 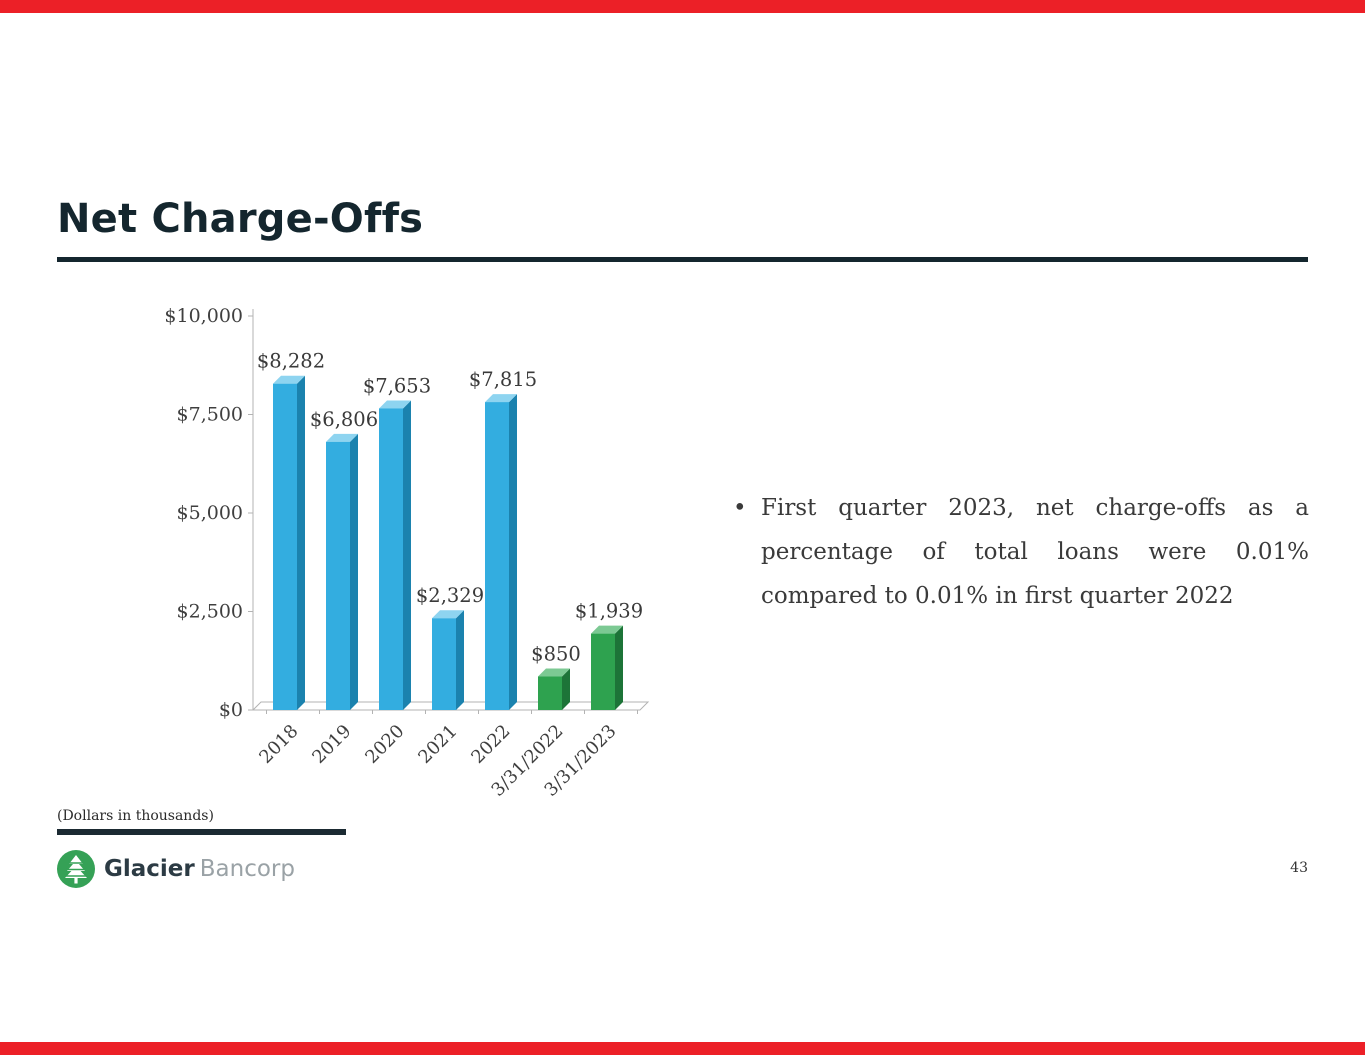 What do you see at coordinates (135, 816) in the screenshot?
I see `footnote: (Dollars in thousands)` at bounding box center [135, 816].